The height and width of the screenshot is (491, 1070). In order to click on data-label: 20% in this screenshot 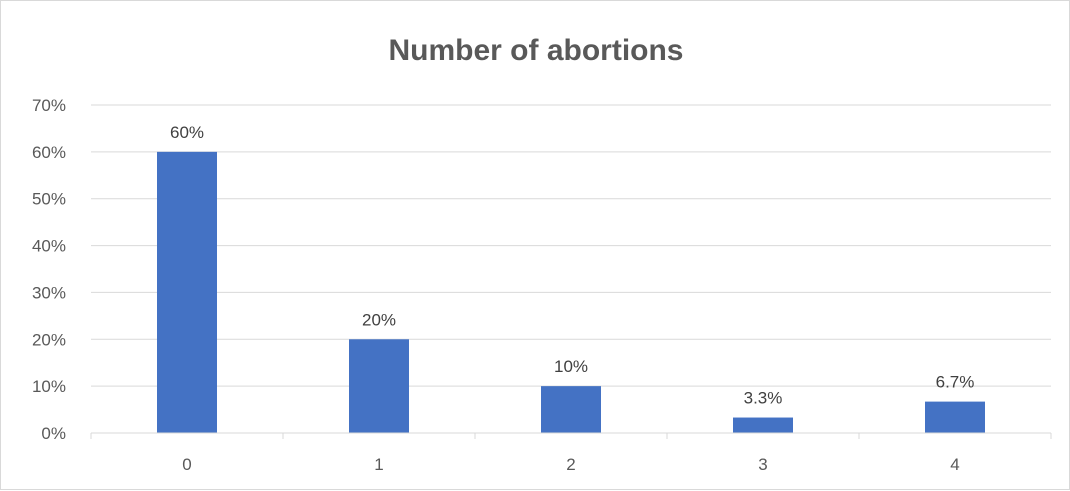, I will do `click(379, 319)`.